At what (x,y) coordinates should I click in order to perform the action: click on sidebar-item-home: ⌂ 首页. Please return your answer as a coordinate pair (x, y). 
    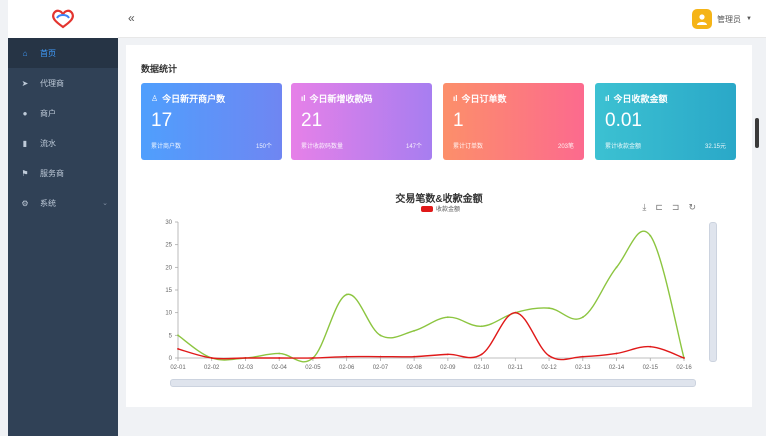
    Looking at the image, I should click on (63, 53).